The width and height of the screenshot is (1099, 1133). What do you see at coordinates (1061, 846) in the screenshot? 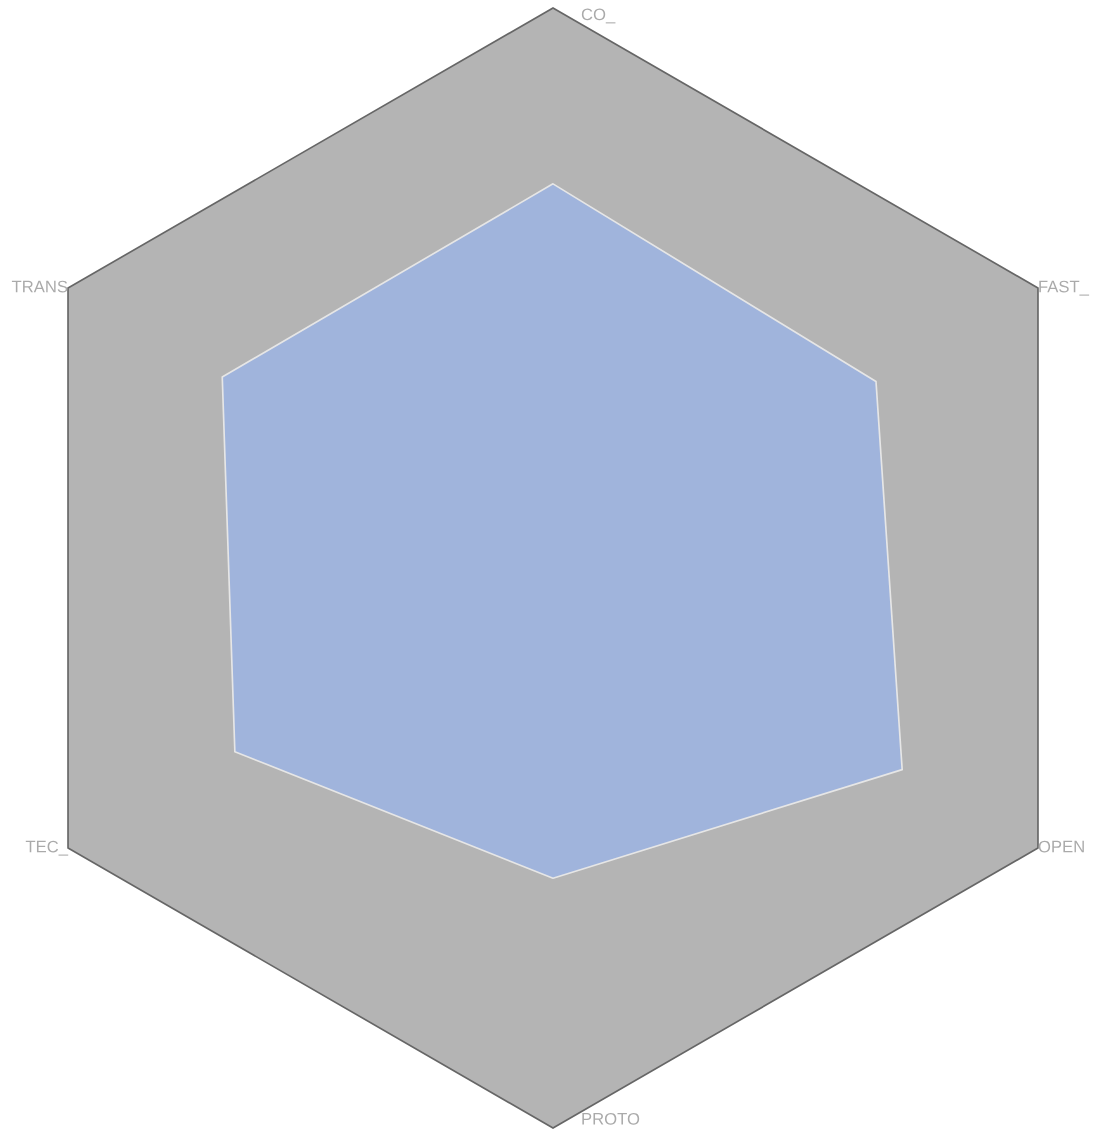
I see `spoke-label: OPEN` at bounding box center [1061, 846].